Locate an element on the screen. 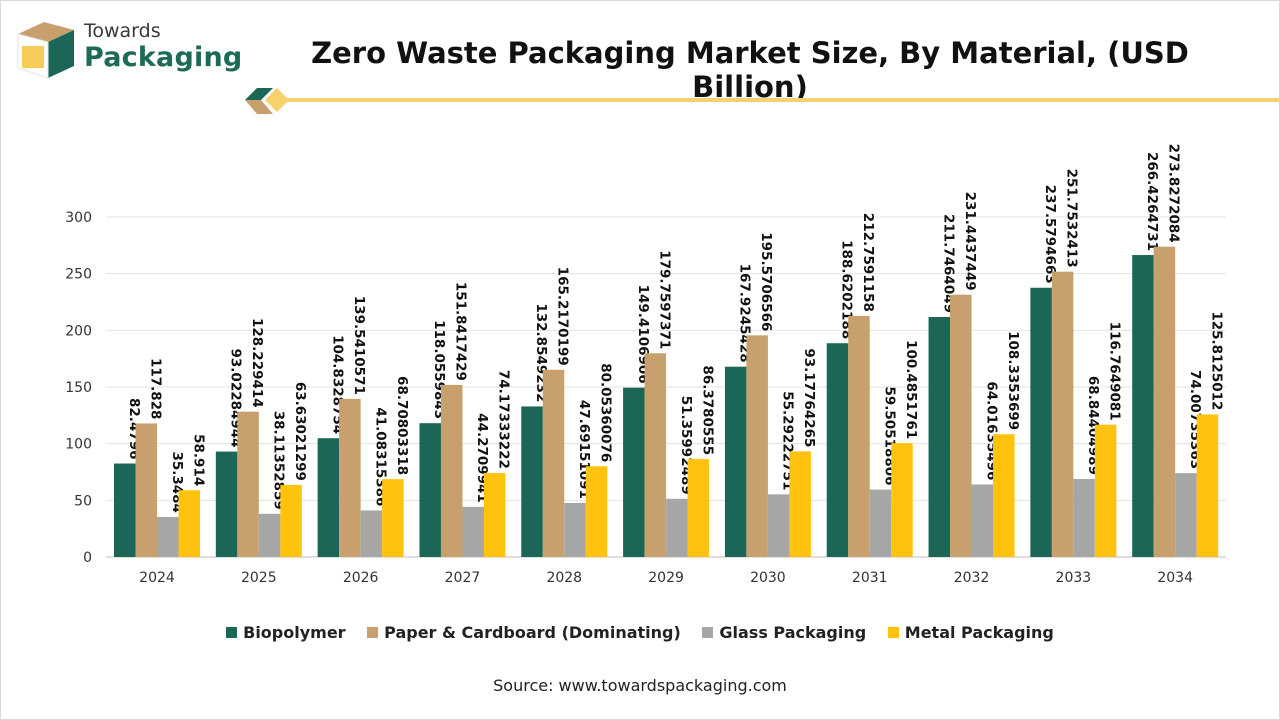 The image size is (1280, 720). bar-biopolymer-2034 is located at coordinates (1143, 406).